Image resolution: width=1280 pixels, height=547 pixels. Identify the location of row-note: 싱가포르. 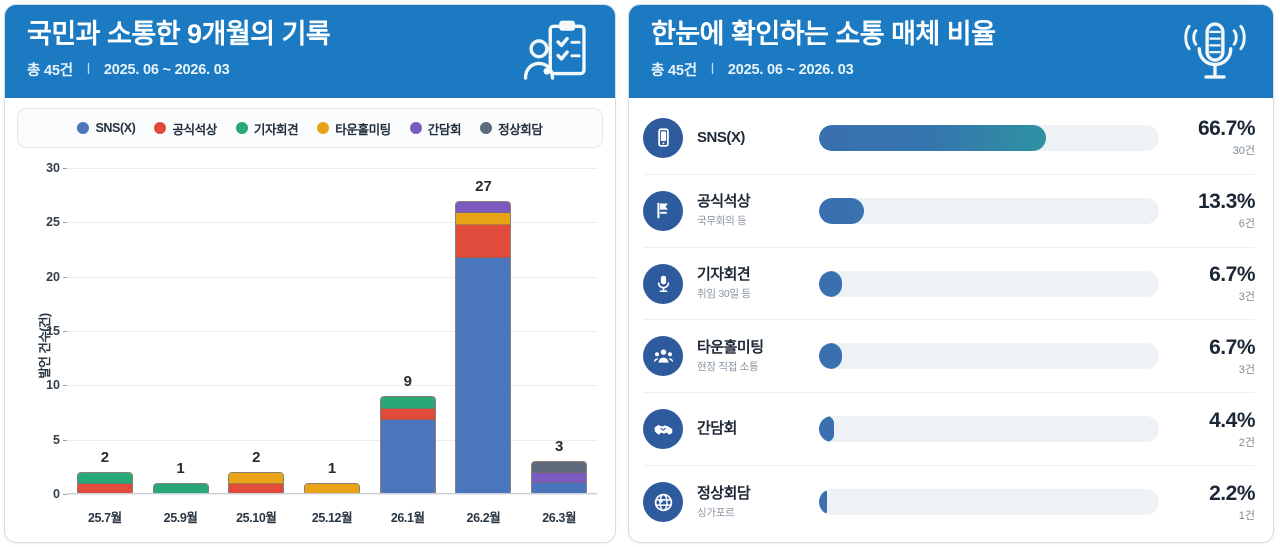
(716, 512).